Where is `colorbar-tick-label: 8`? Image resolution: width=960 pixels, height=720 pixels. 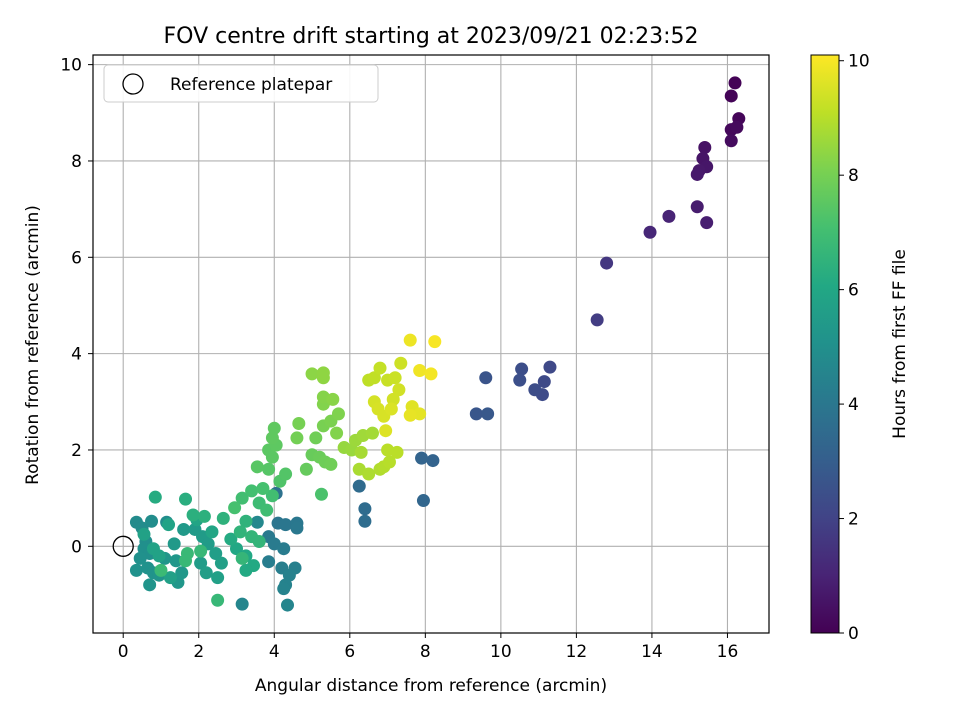 colorbar-tick-label: 8 is located at coordinates (853, 176).